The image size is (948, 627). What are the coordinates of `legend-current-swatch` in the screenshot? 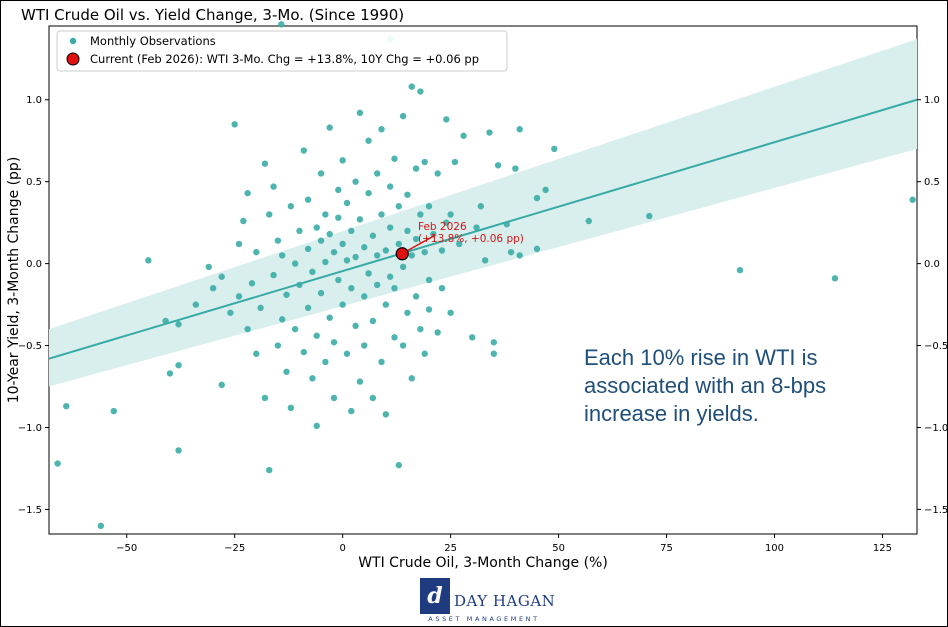 It's located at (73, 59).